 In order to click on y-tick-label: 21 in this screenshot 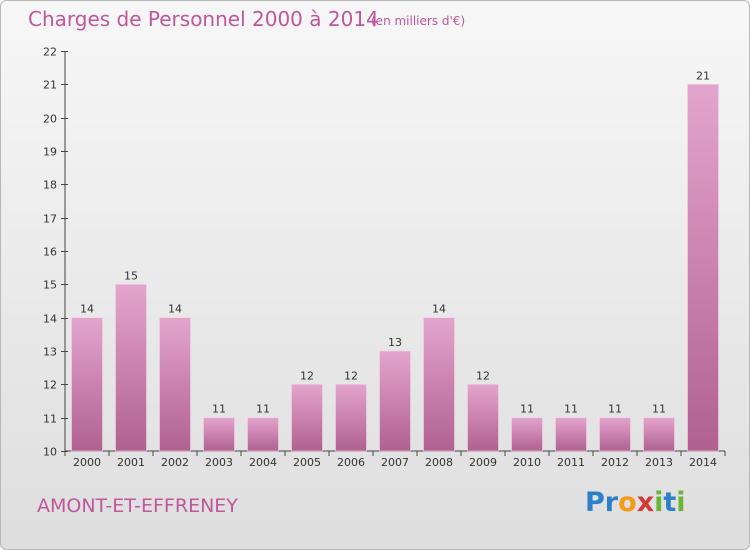, I will do `click(50, 85)`.